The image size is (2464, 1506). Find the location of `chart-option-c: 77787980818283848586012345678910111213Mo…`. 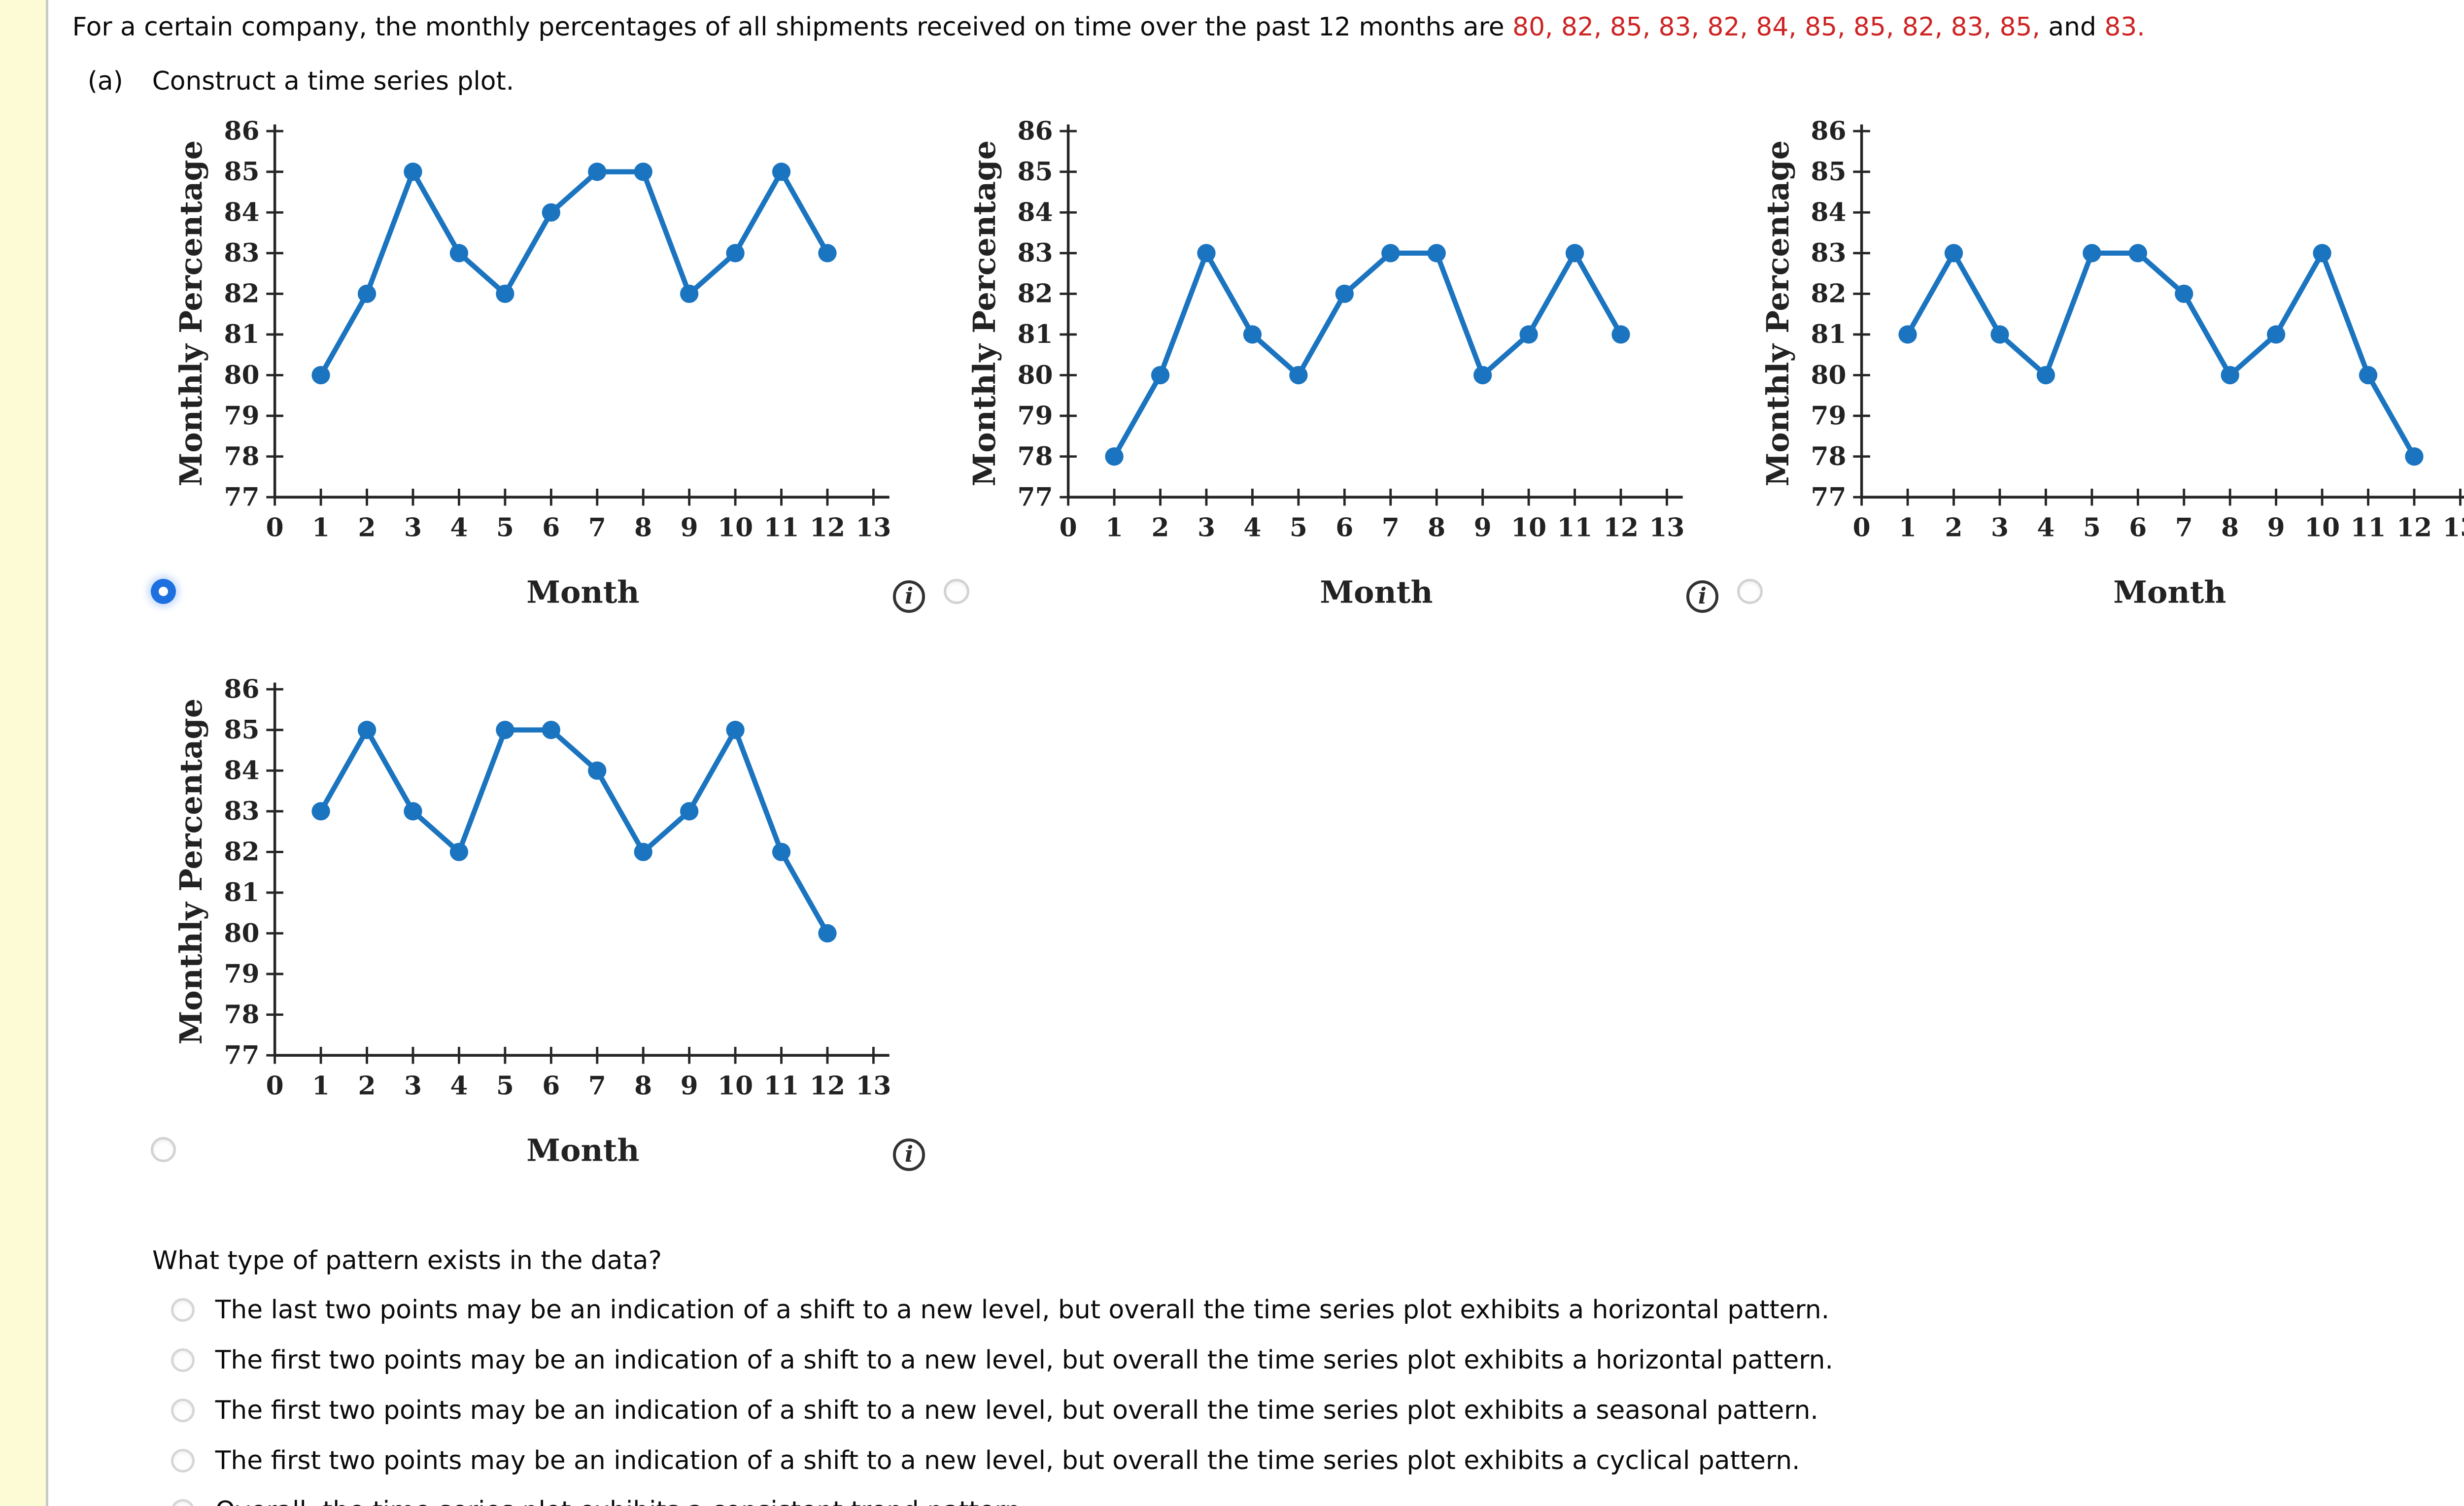

chart-option-c: 77787980818283848586012345678910111213Mo… is located at coordinates (2100, 368).